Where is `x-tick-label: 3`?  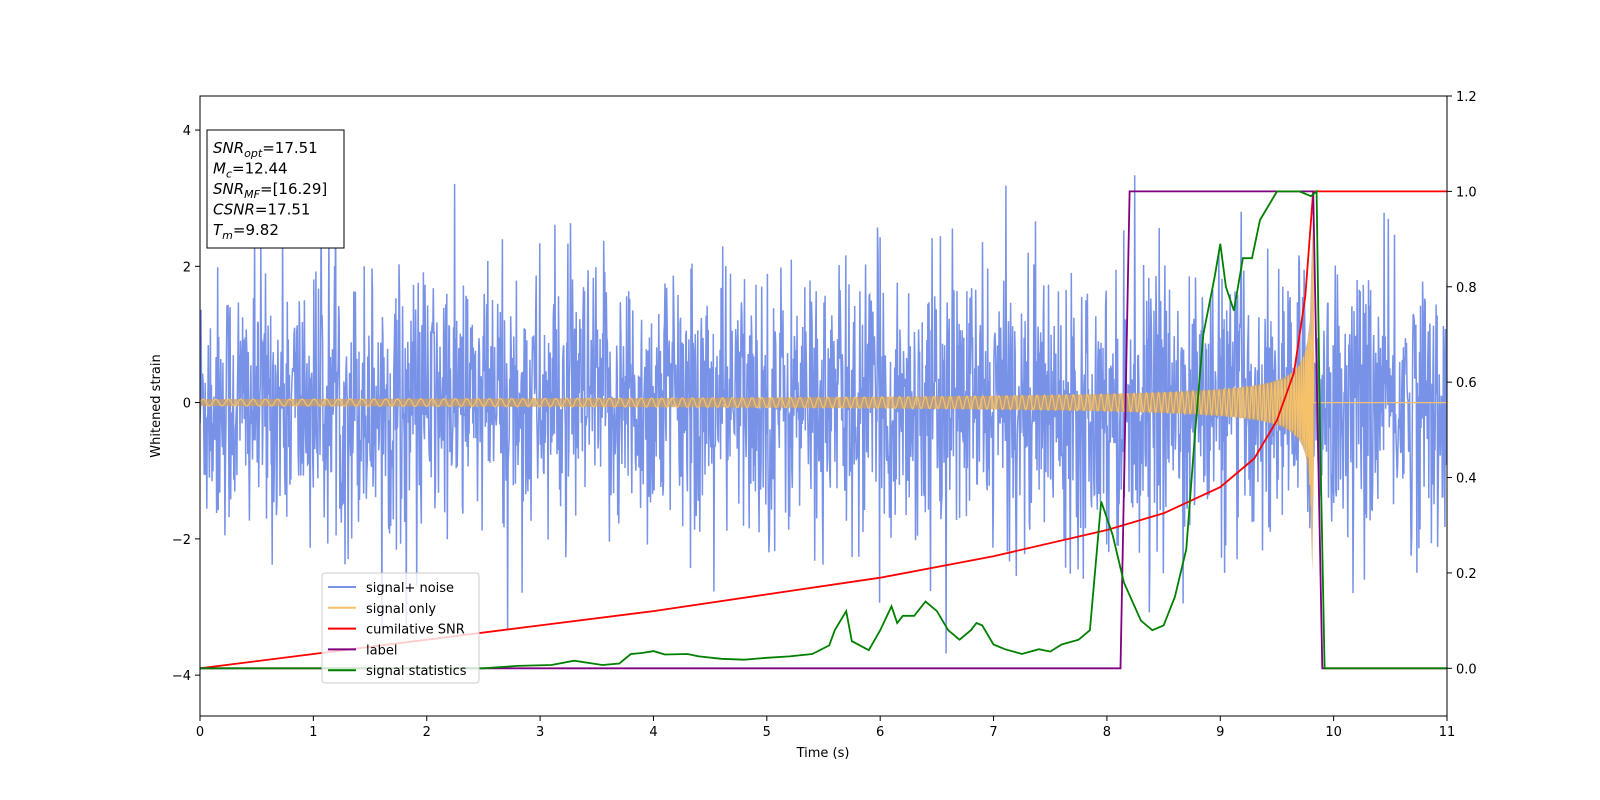 x-tick-label: 3 is located at coordinates (540, 732).